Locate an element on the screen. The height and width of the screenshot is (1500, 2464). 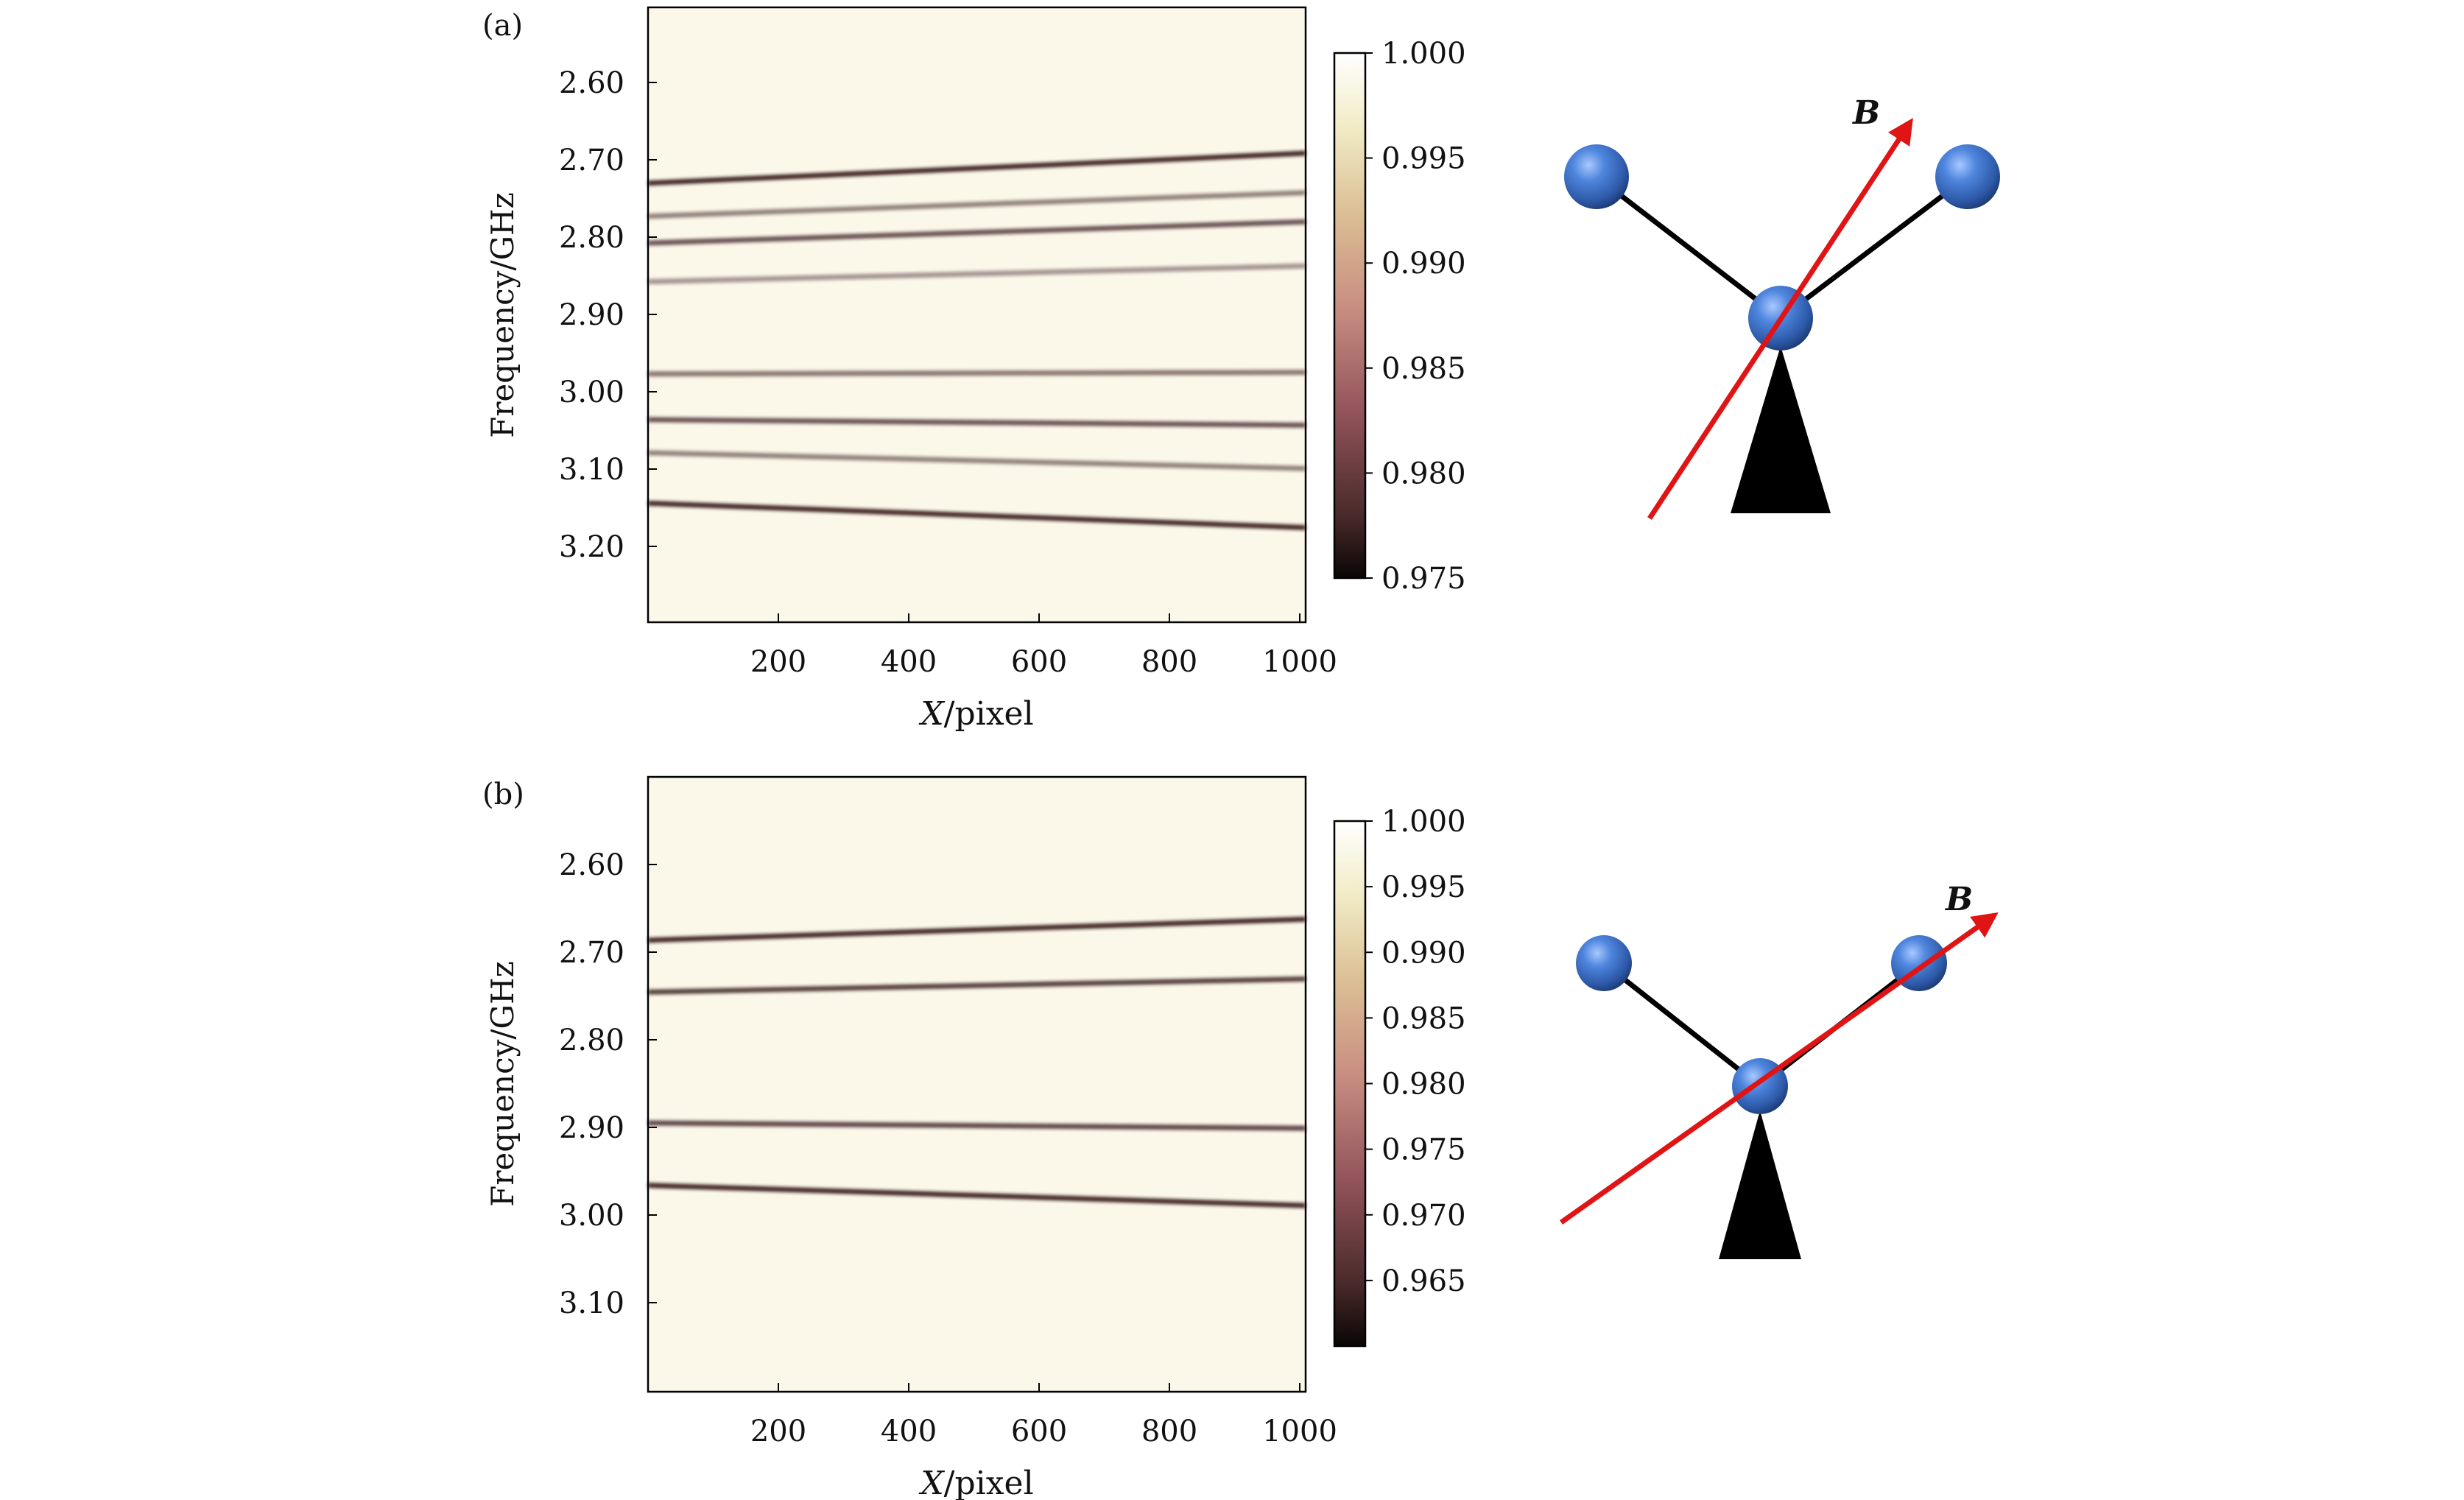
panel-b-colorbar-tick-label: 0.980 is located at coordinates (1423, 1085).